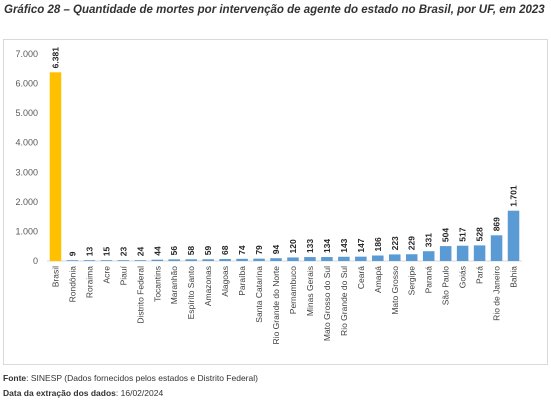 This screenshot has height=406, width=551. What do you see at coordinates (26, 54) in the screenshot?
I see `y-tick-label: 7.000` at bounding box center [26, 54].